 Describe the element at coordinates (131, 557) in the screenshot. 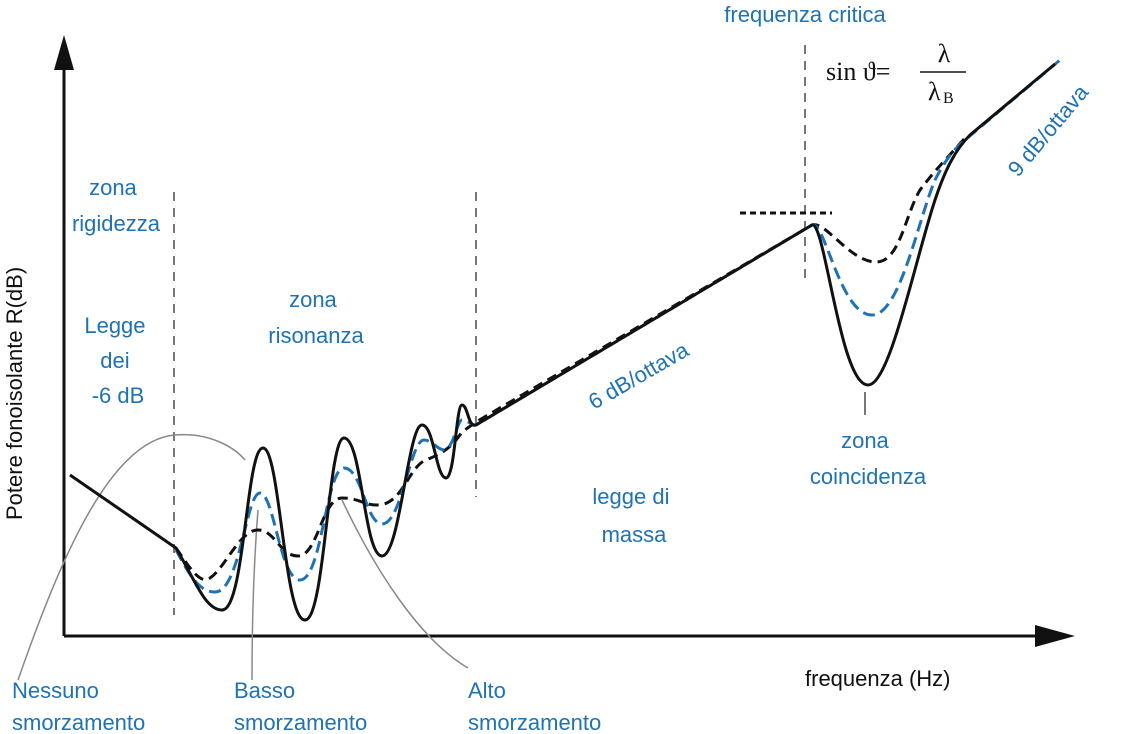

I see `leader-none` at that location.